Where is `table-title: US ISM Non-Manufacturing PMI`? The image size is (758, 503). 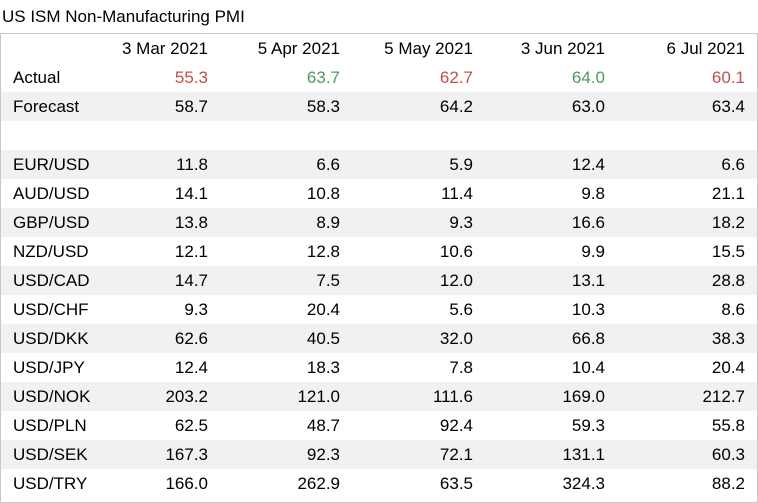
table-title: US ISM Non-Manufacturing PMI is located at coordinates (123, 16).